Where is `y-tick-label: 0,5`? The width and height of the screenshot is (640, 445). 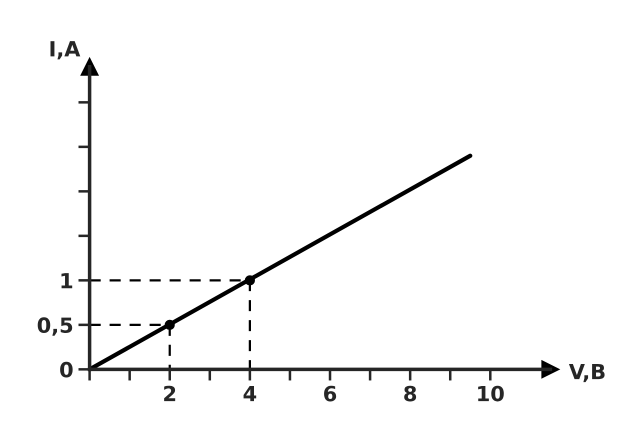 y-tick-label: 0,5 is located at coordinates (55, 326).